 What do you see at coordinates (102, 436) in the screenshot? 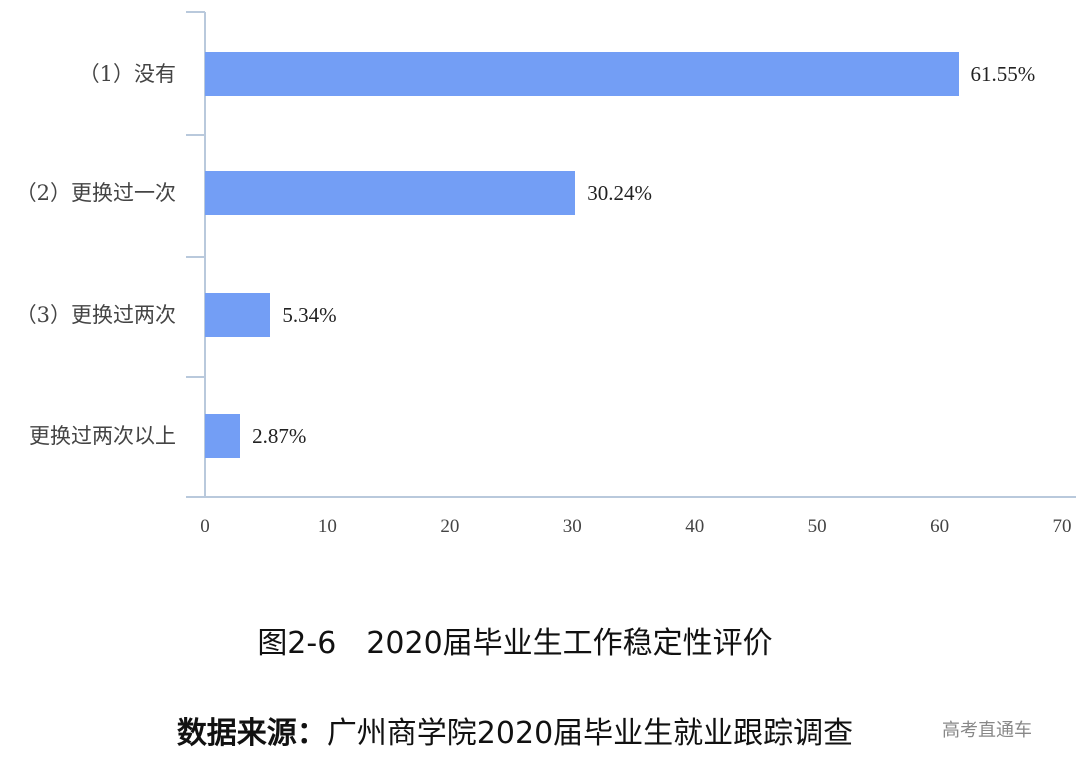
I see `category-label: 更换过两次以上` at bounding box center [102, 436].